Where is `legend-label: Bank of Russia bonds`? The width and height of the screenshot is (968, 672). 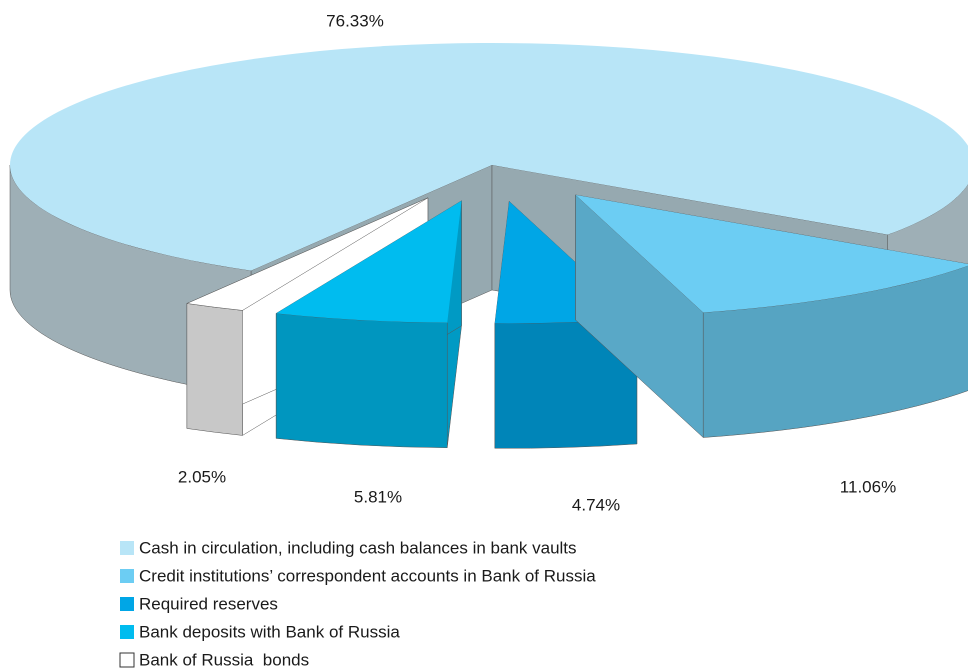 legend-label: Bank of Russia bonds is located at coordinates (224, 659).